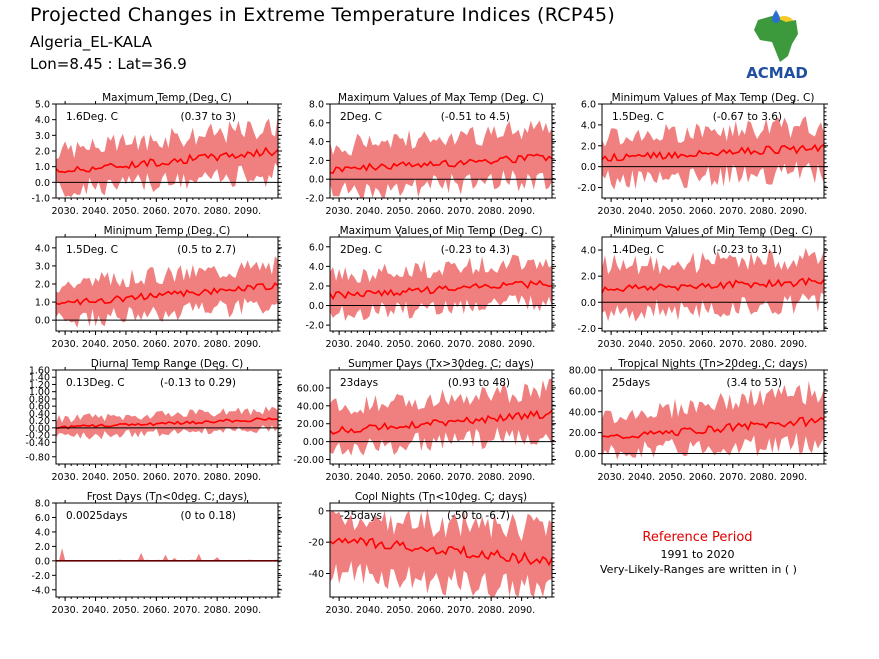 The image size is (879, 659). What do you see at coordinates (108, 64) in the screenshot?
I see `station-coords: Lon=8.45 : Lat=36.9` at bounding box center [108, 64].